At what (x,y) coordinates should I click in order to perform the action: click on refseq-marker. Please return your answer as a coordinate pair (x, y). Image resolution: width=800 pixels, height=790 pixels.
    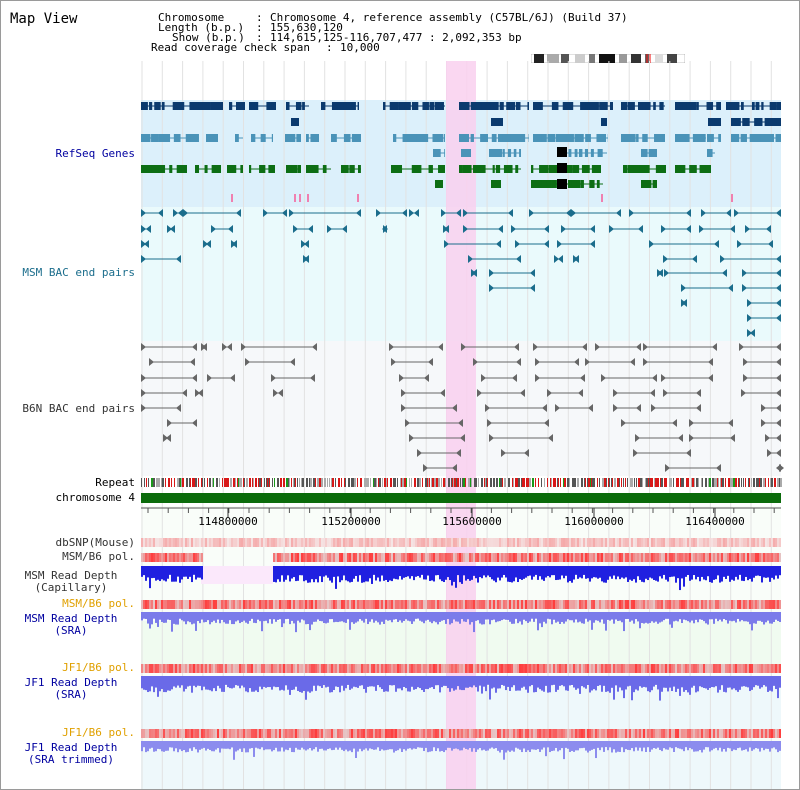
    Looking at the image, I should click on (732, 198).